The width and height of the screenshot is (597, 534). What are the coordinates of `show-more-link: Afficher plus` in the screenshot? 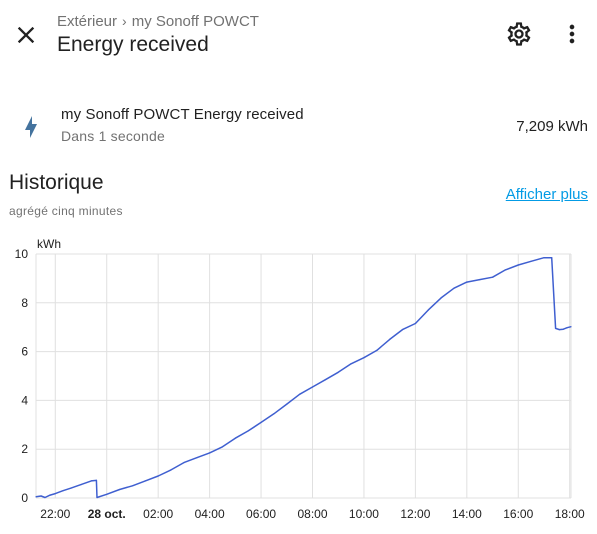 It's located at (546, 194).